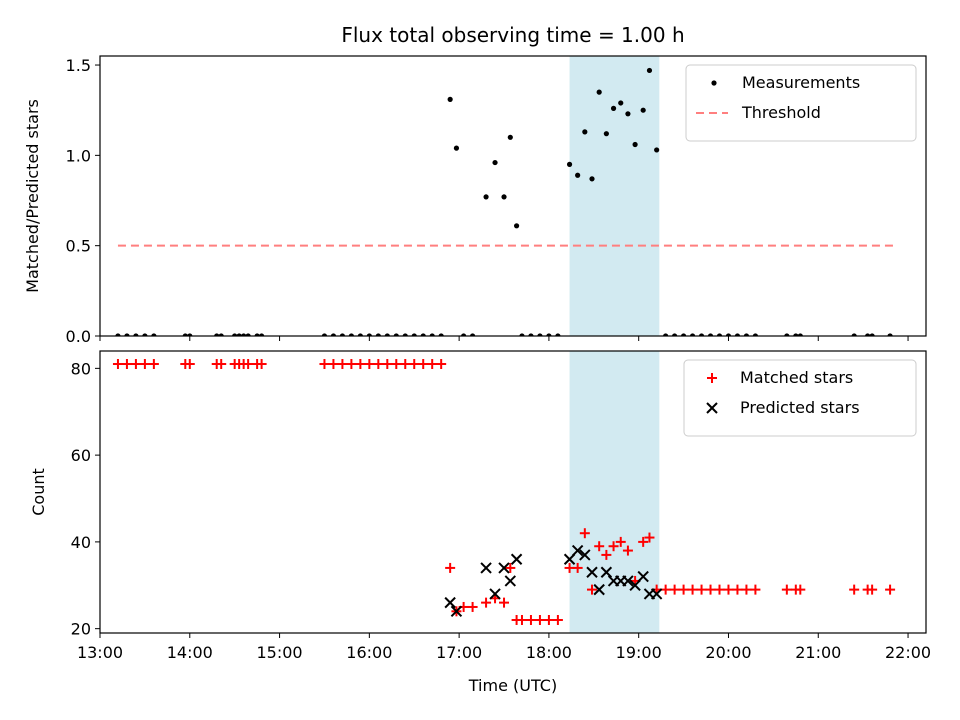  Describe the element at coordinates (78, 336) in the screenshot. I see `y-tick-label: 0.0` at that location.